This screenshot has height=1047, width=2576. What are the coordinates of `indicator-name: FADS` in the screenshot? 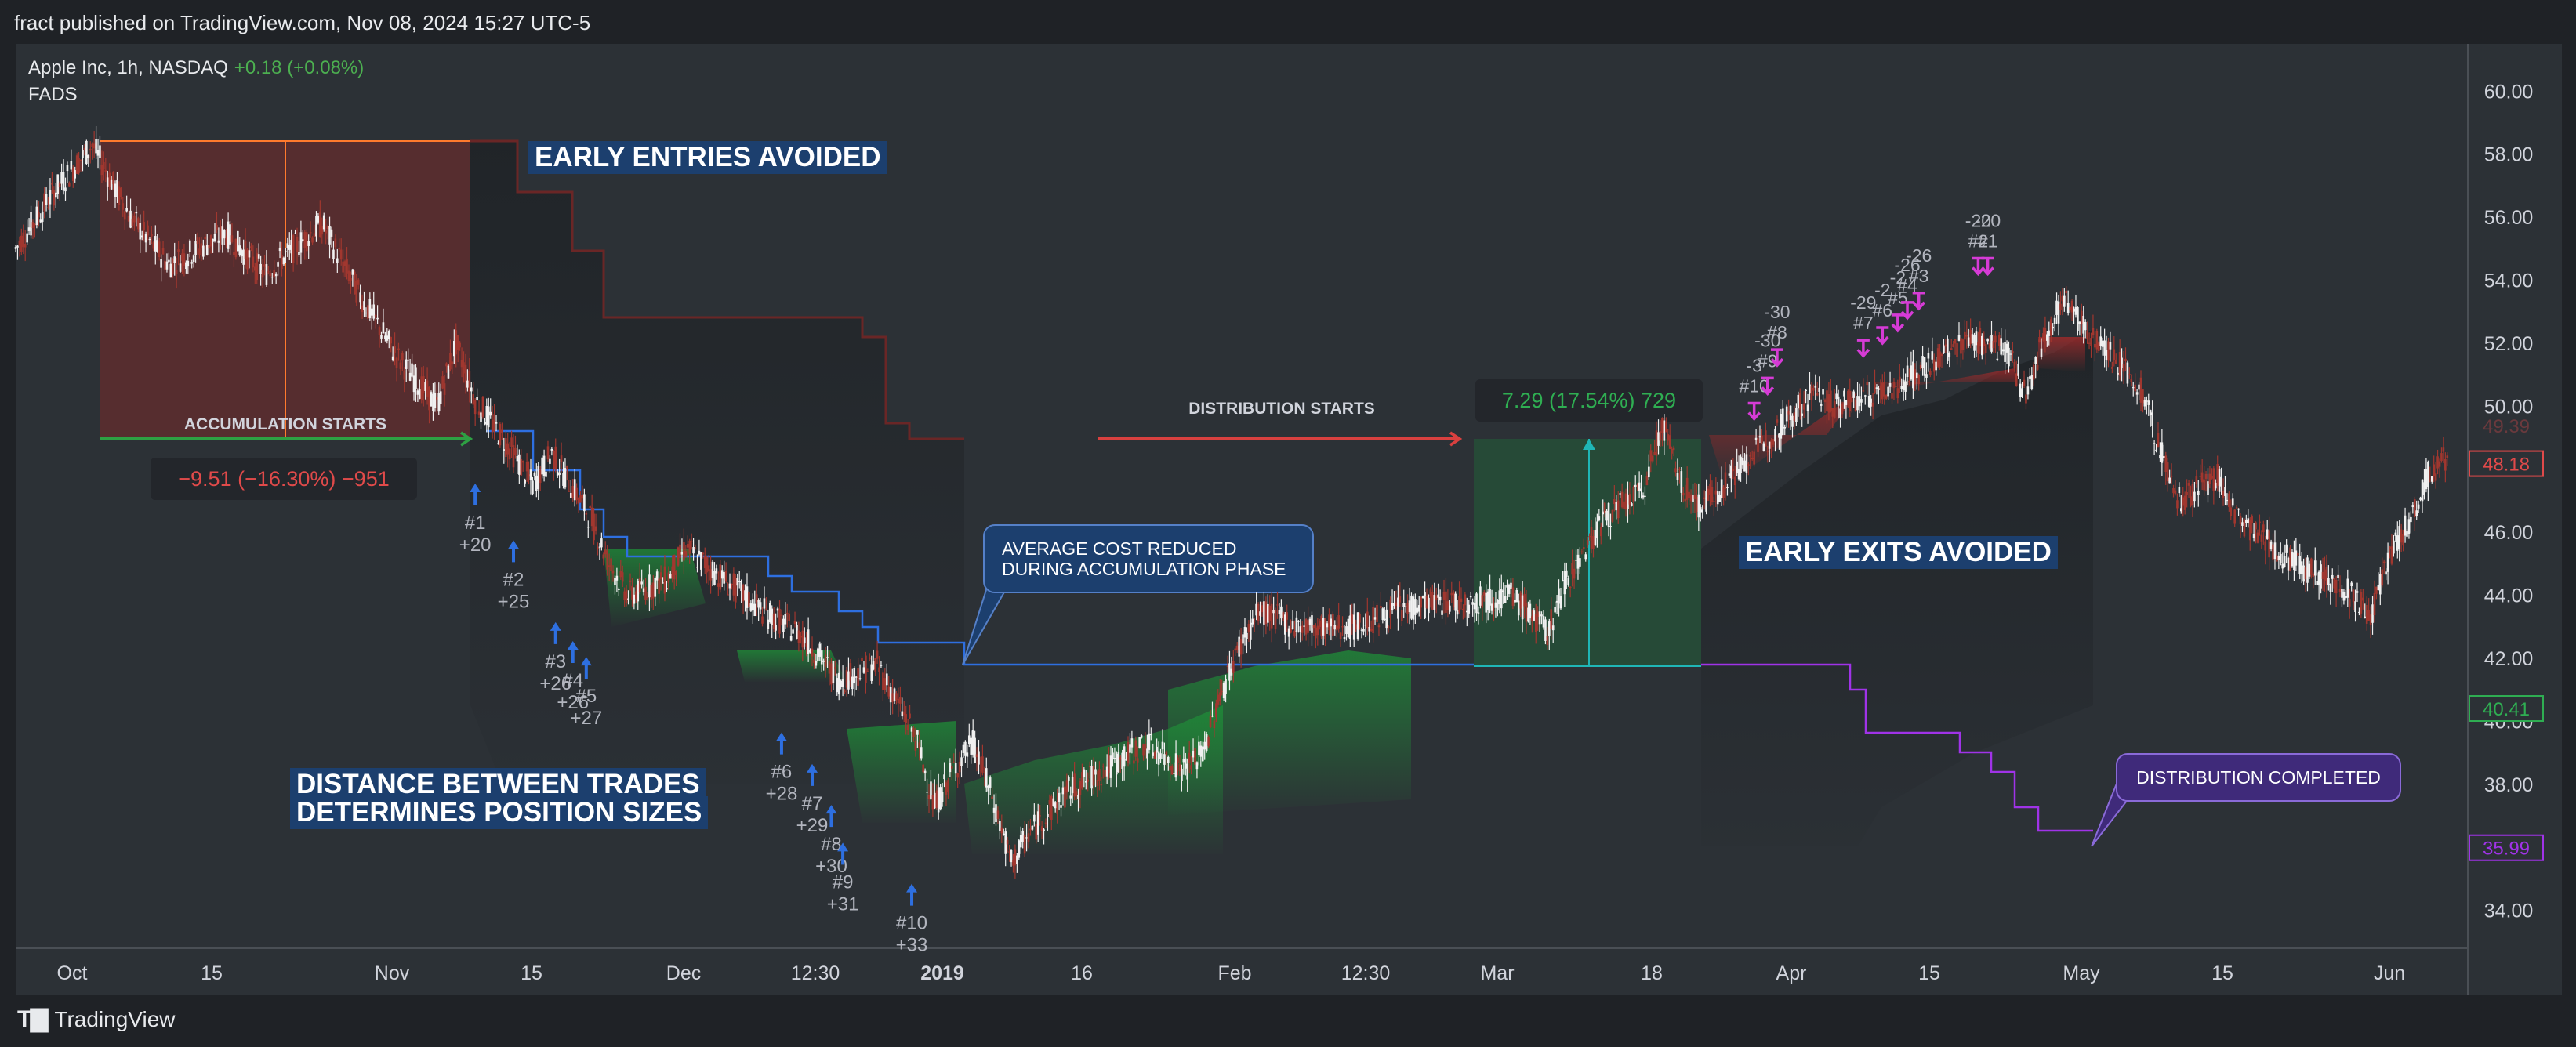 It's located at (53, 94).